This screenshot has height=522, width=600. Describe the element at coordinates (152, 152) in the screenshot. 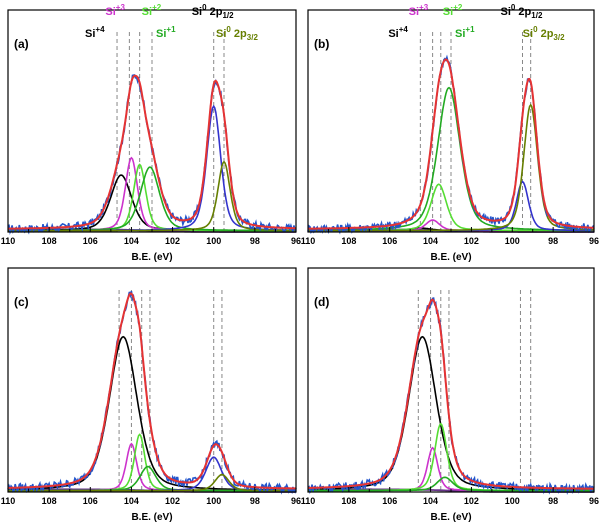

I see `fit-envelope` at that location.